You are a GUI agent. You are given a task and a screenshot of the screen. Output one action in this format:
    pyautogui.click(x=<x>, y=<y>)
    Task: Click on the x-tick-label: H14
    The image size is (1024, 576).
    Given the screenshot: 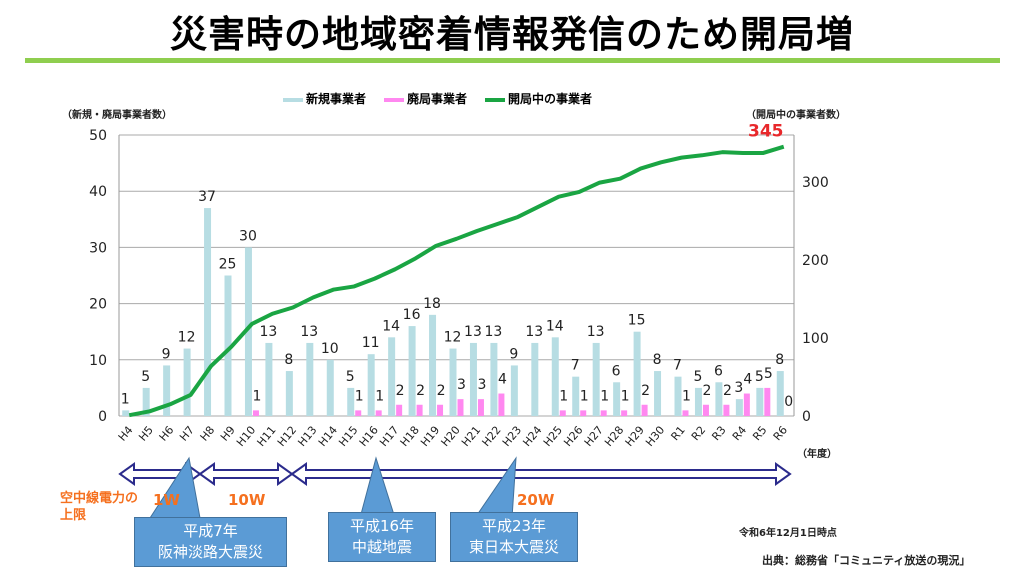 What is the action you would take?
    pyautogui.click(x=328, y=436)
    